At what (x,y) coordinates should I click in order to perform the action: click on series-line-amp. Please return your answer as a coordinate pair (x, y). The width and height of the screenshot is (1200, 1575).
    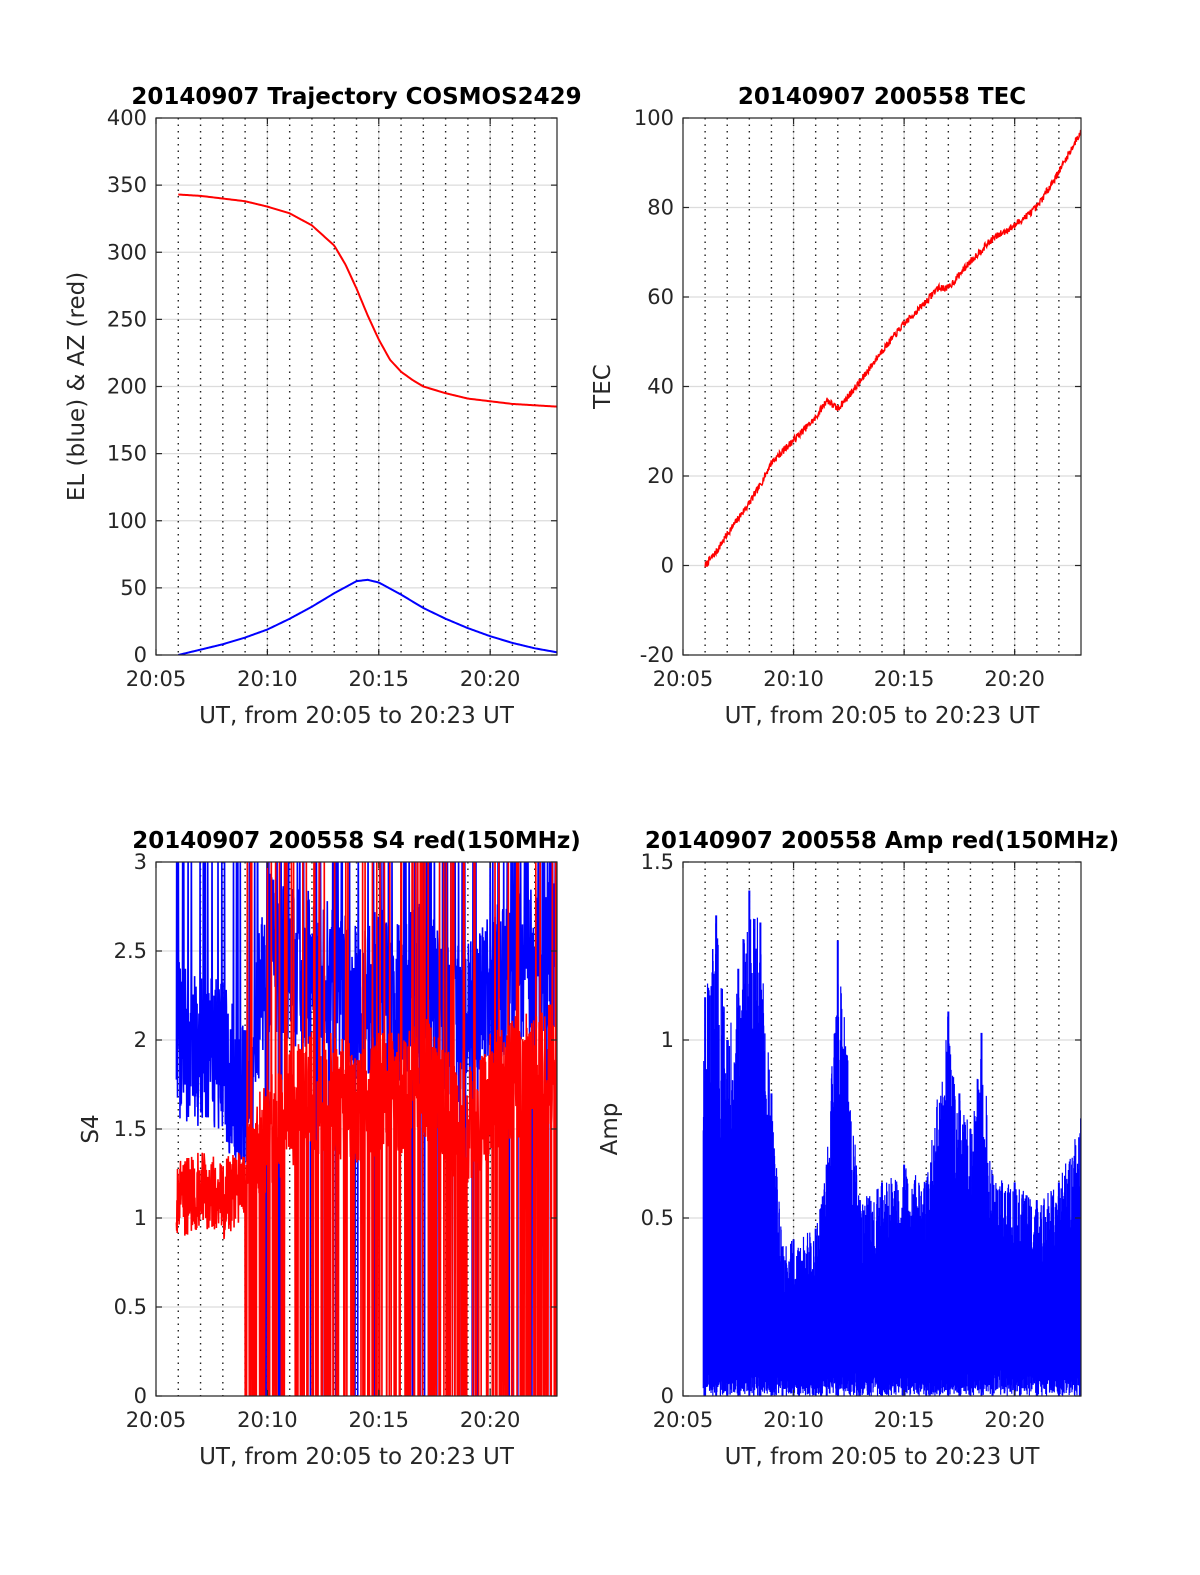
    Looking at the image, I should click on (891, 1156).